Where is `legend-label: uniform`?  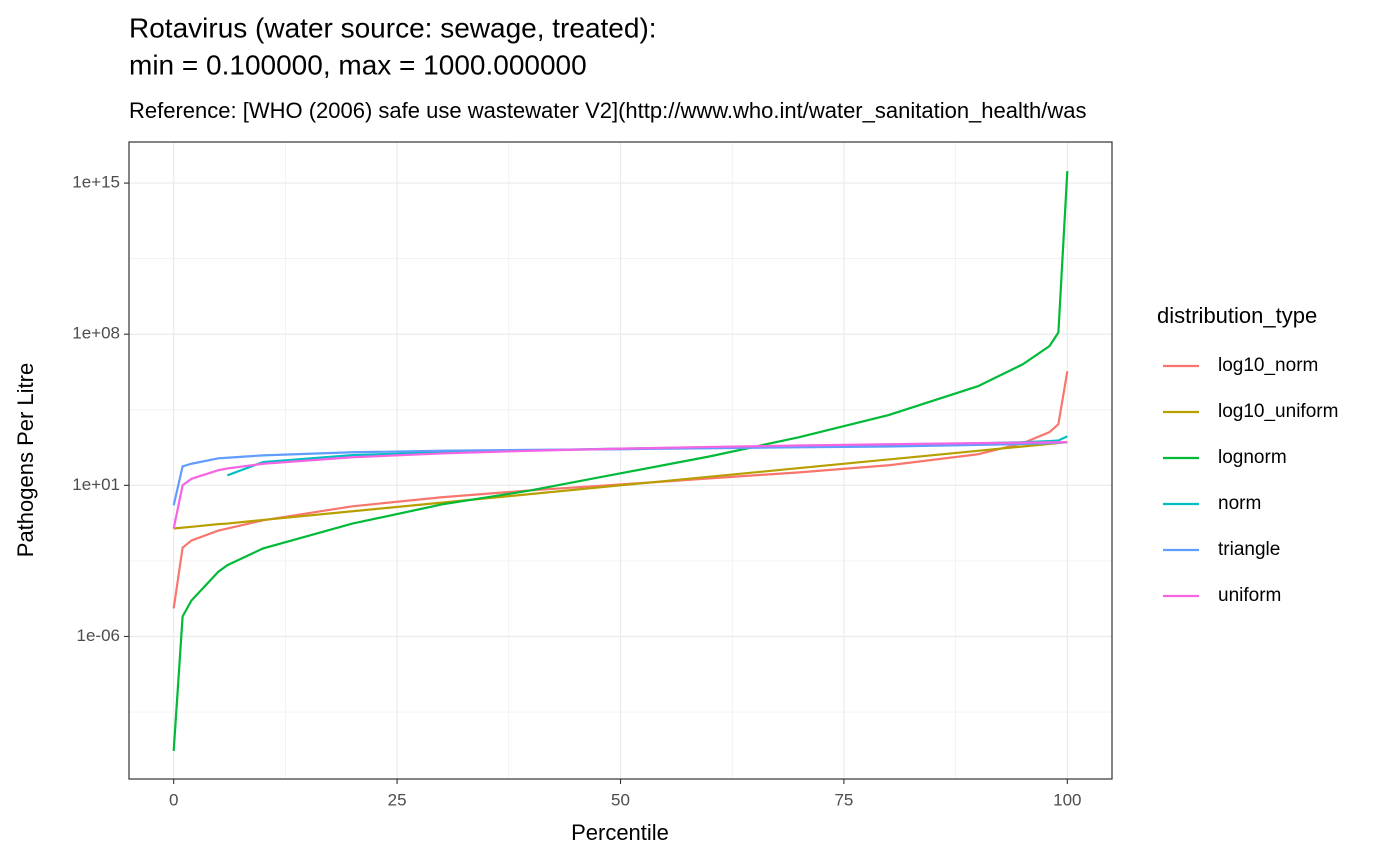 legend-label: uniform is located at coordinates (1249, 595).